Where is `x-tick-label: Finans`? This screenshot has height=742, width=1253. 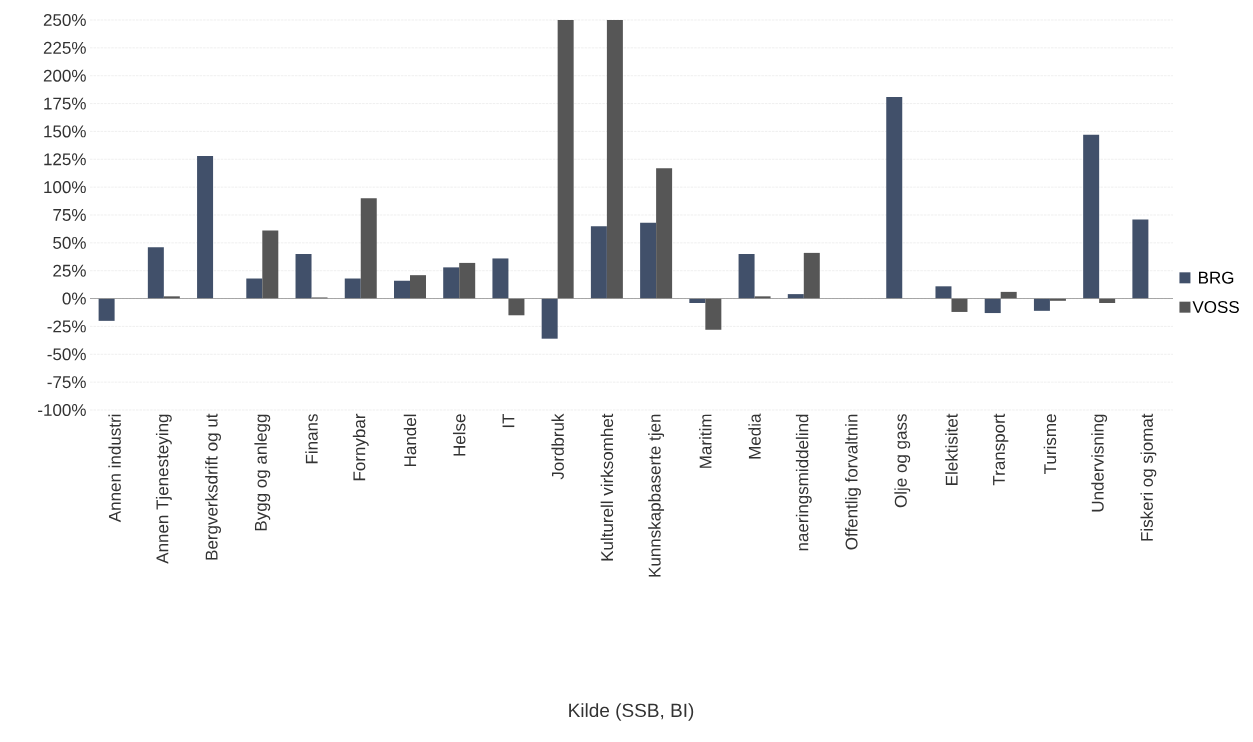
x-tick-label: Finans is located at coordinates (311, 439).